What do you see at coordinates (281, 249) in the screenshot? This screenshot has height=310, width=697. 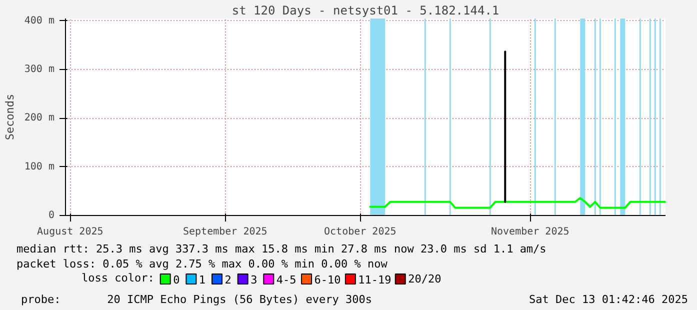 I see `text: median rtt: 25.3 ms avg 337.3 ms max 15.8 ms min 27.8 ms now 23.0 ms sd 1.1 am/s` at bounding box center [281, 249].